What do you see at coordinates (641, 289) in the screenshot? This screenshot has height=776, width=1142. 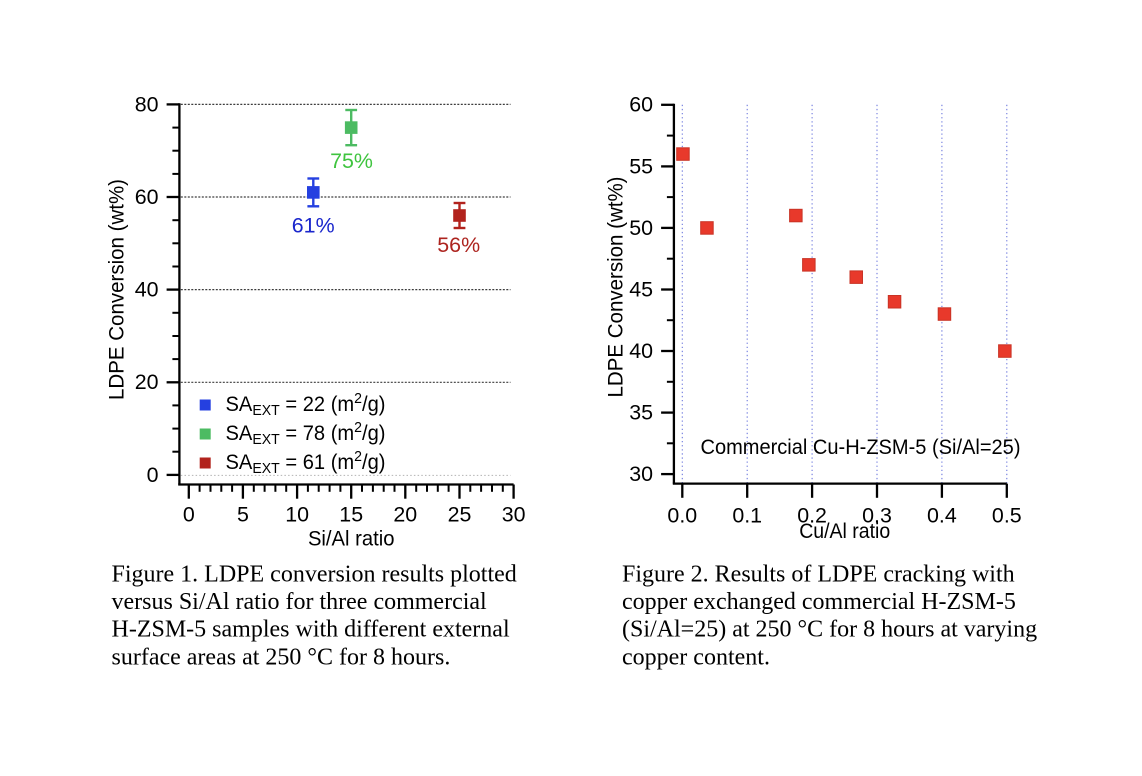 I see `svg-text: 45` at bounding box center [641, 289].